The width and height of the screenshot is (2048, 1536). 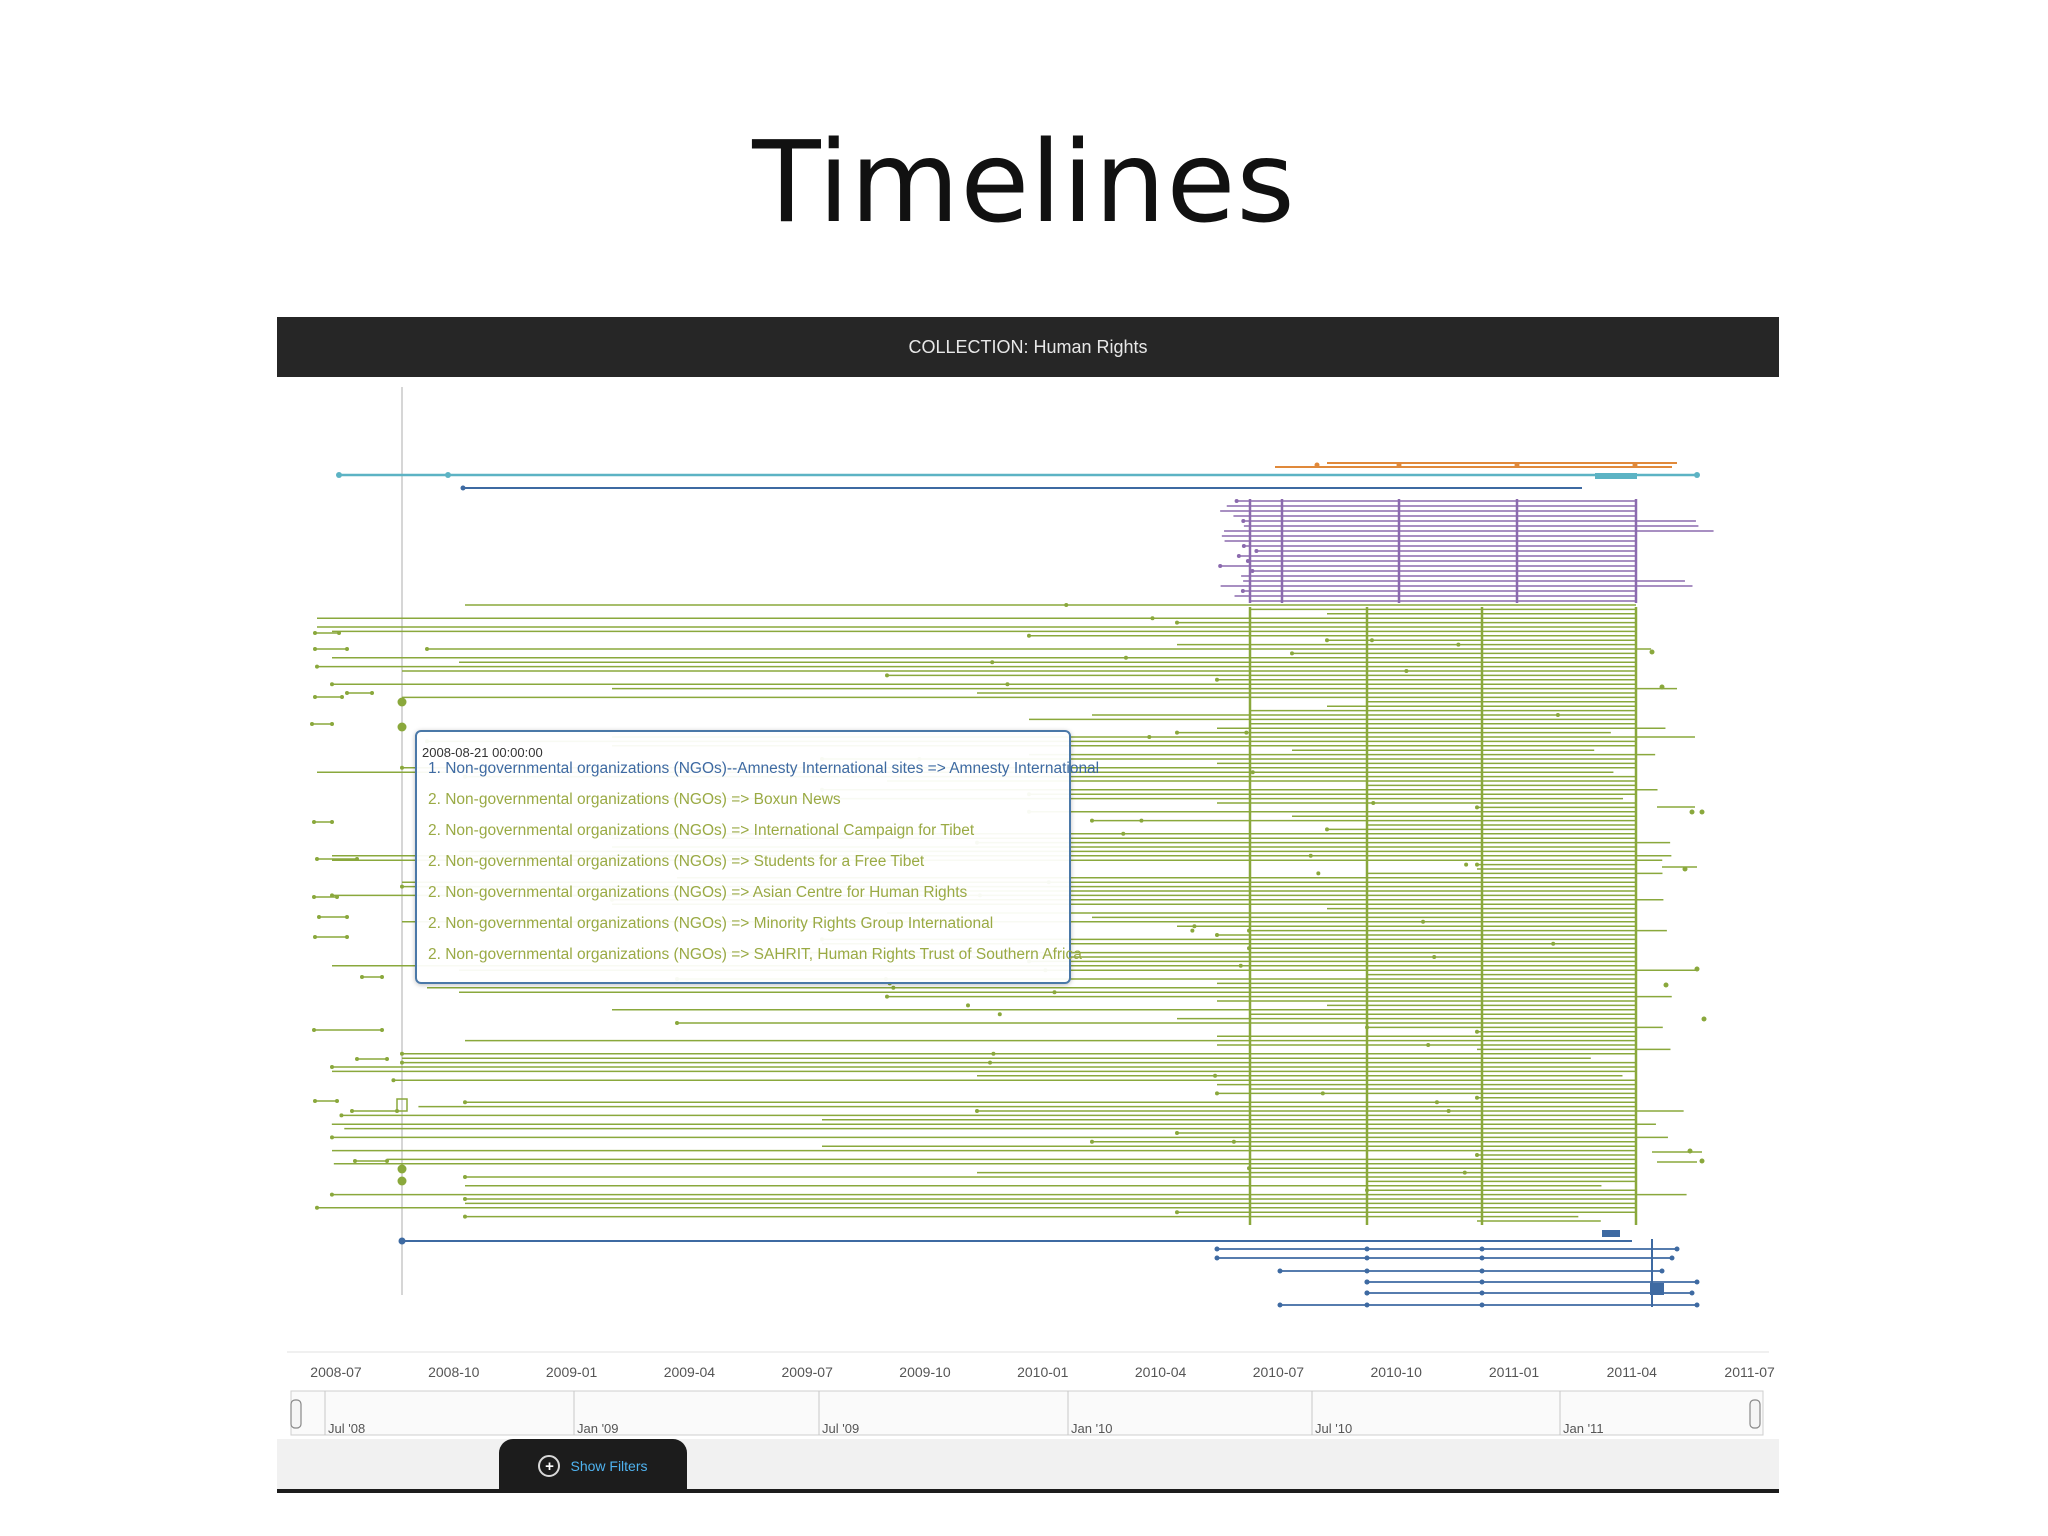 What do you see at coordinates (1028, 1466) in the screenshot?
I see `filters-bar: + Show Filters` at bounding box center [1028, 1466].